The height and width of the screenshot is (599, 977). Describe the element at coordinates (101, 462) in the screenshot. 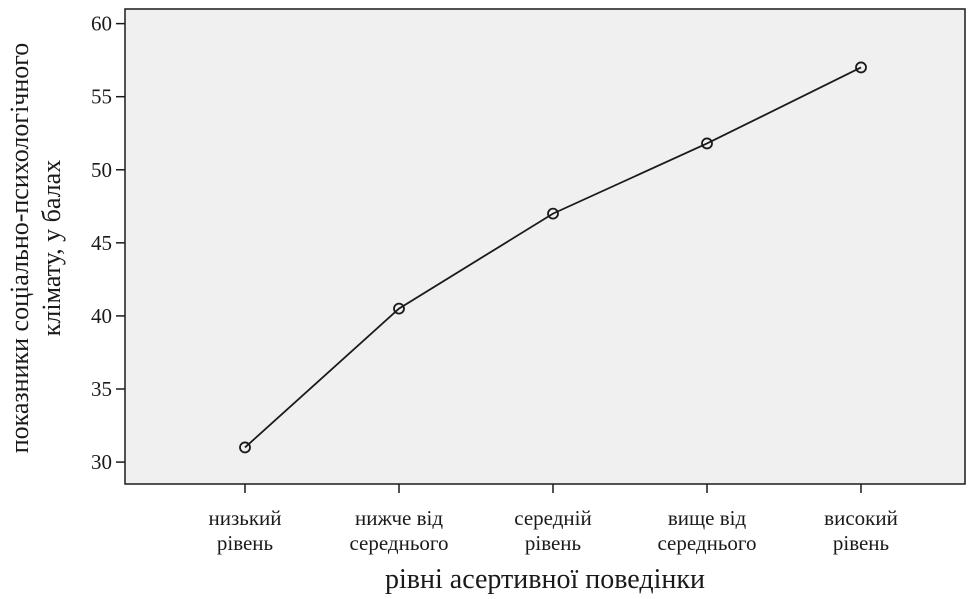

I see `y-tick-label: 30` at that location.